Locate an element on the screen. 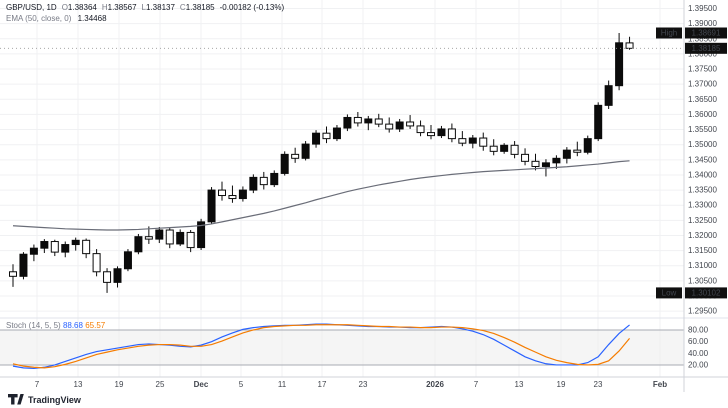 The height and width of the screenshot is (408, 728). low-key: L is located at coordinates (143, 7).